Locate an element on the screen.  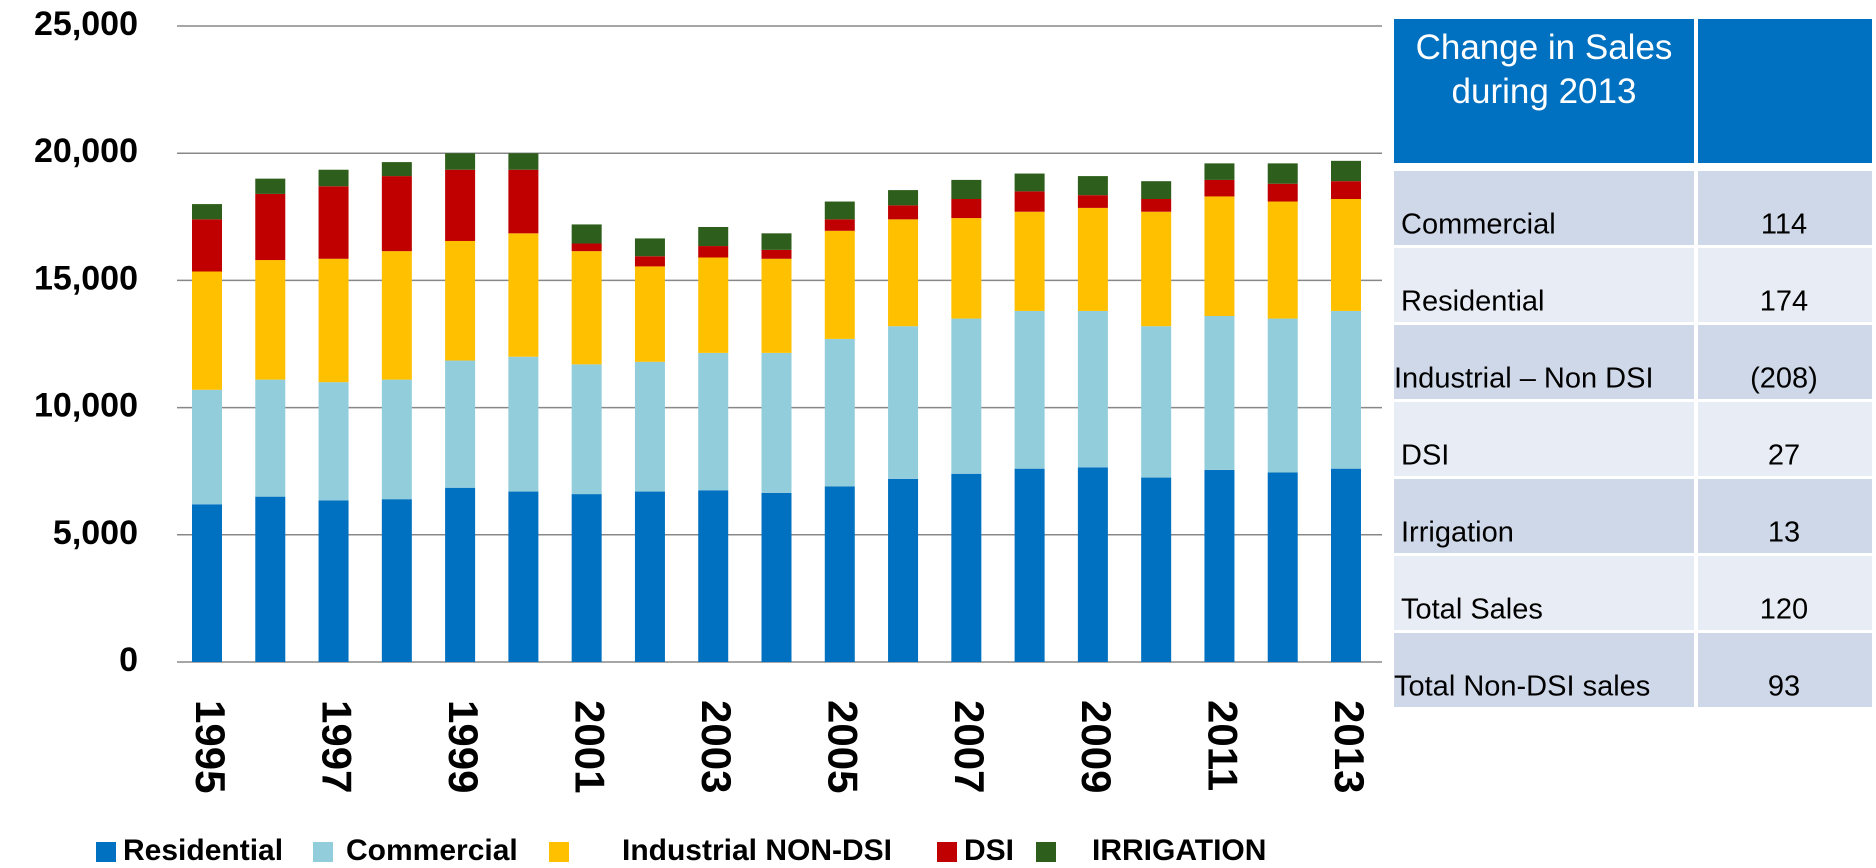
table-label: DSI is located at coordinates (1425, 456).